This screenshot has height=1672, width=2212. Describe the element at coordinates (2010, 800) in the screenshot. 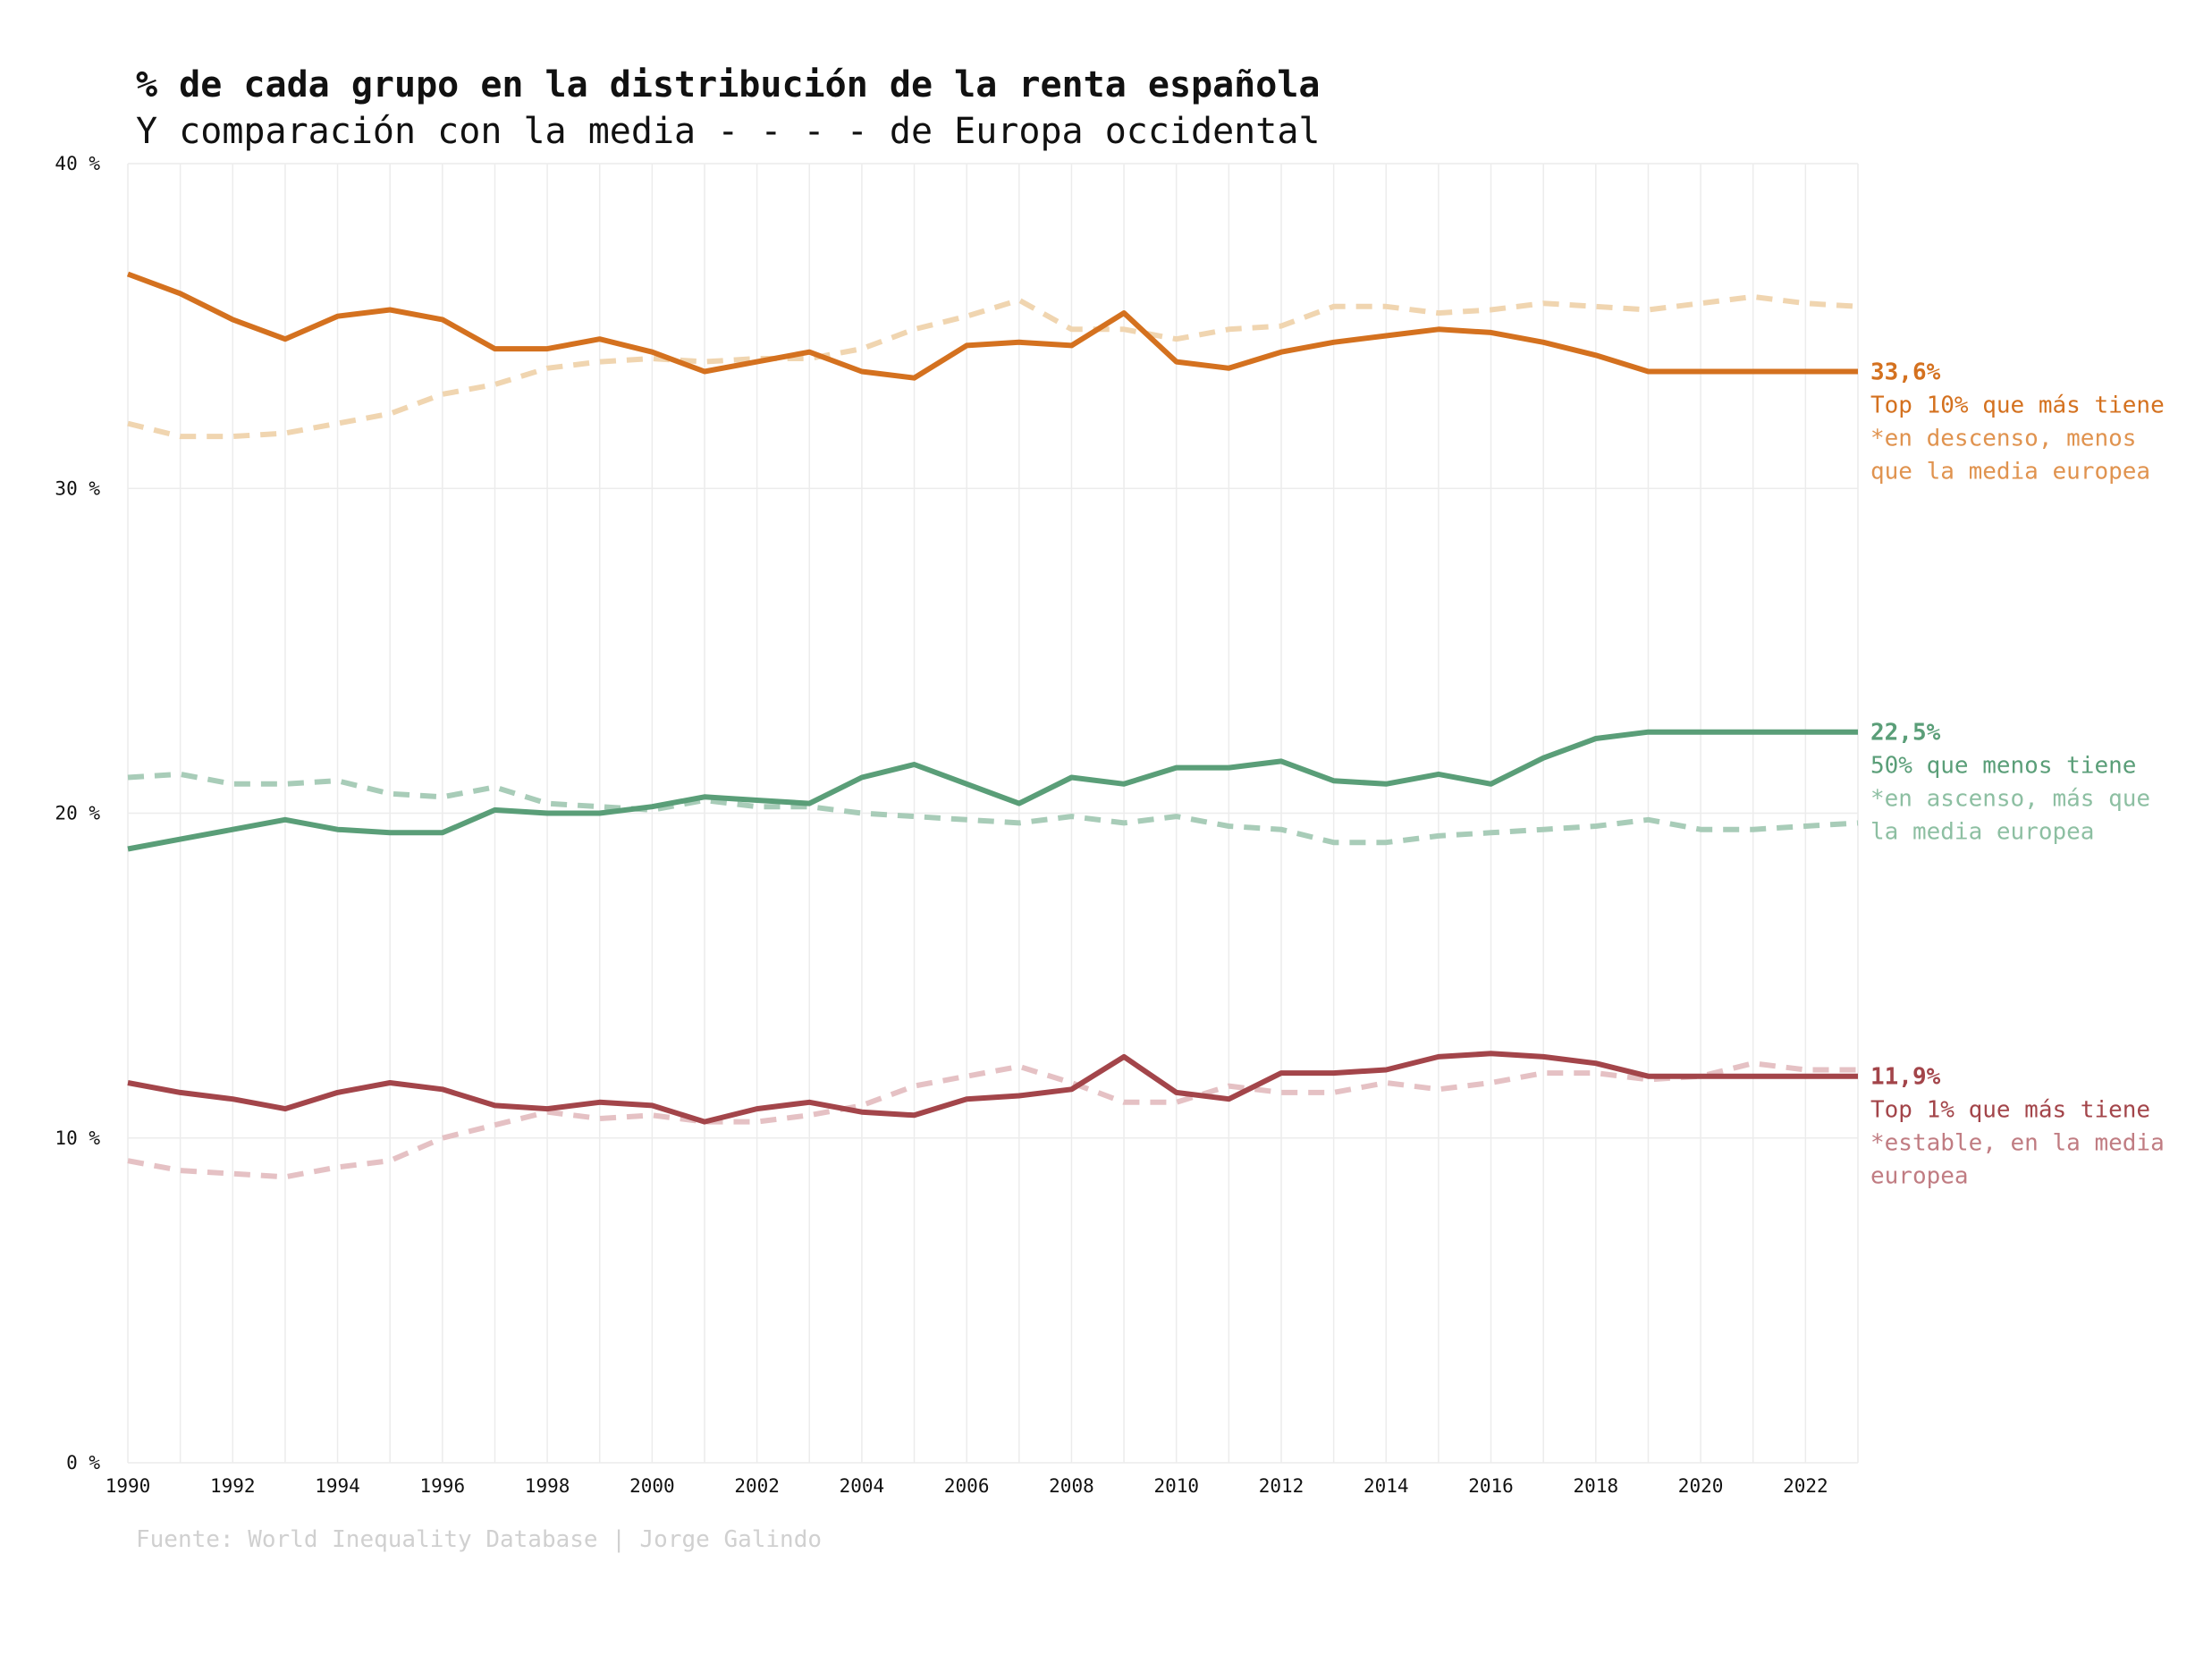

I see `series-label-note-bottom50: *en ascenso, más que` at that location.